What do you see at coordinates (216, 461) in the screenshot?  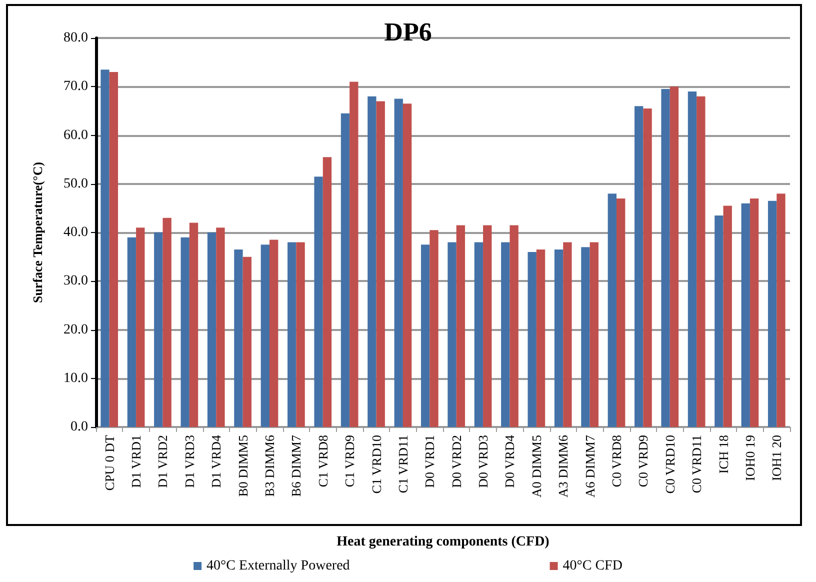 I see `x-tick-label: D1 VRD4` at bounding box center [216, 461].